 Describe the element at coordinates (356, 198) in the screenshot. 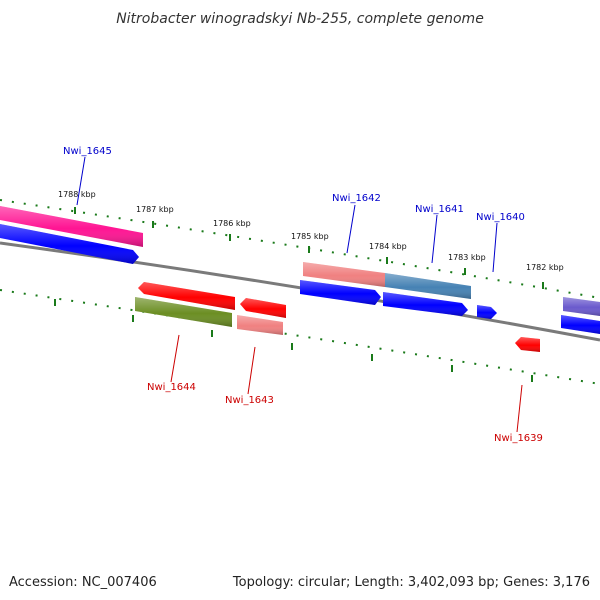

I see `gene-label-nwi-1642: Nwi_1642` at that location.